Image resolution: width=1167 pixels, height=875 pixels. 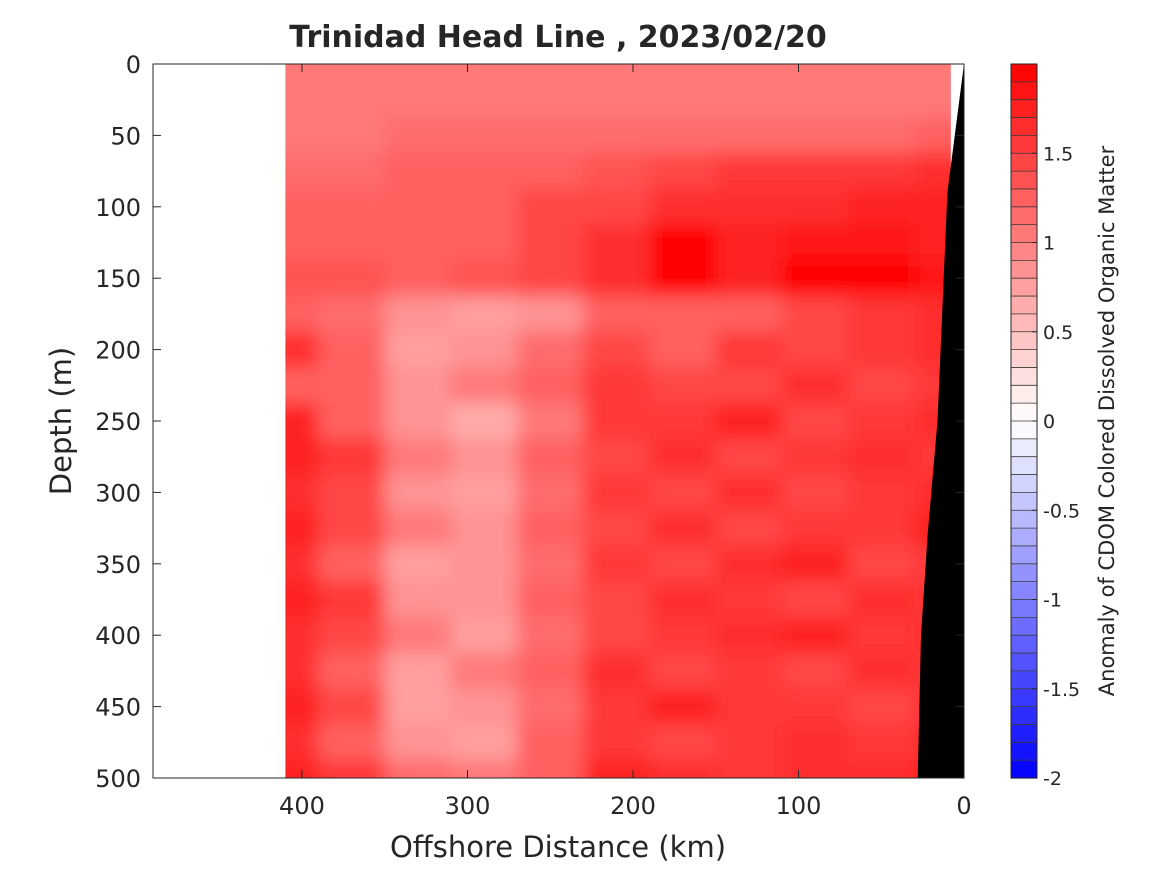 What do you see at coordinates (1052, 779) in the screenshot?
I see `colorbar-tick-label: -2` at bounding box center [1052, 779].